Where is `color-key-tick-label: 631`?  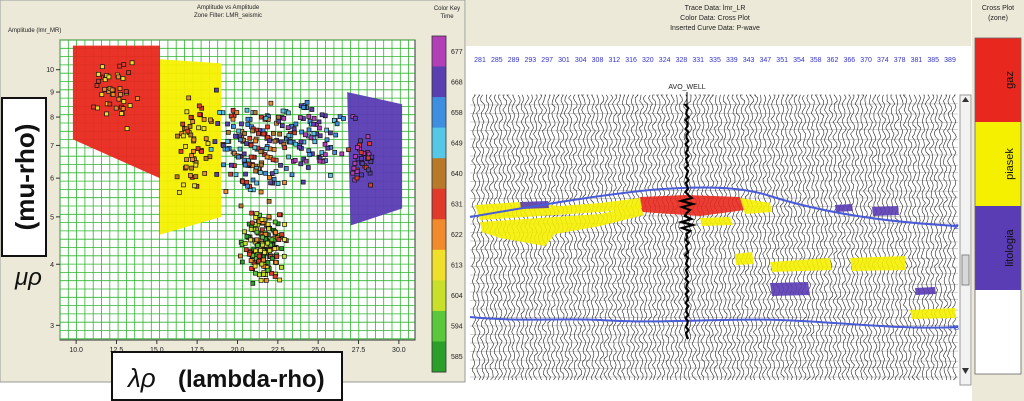
color-key-tick-label: 631 is located at coordinates (457, 205).